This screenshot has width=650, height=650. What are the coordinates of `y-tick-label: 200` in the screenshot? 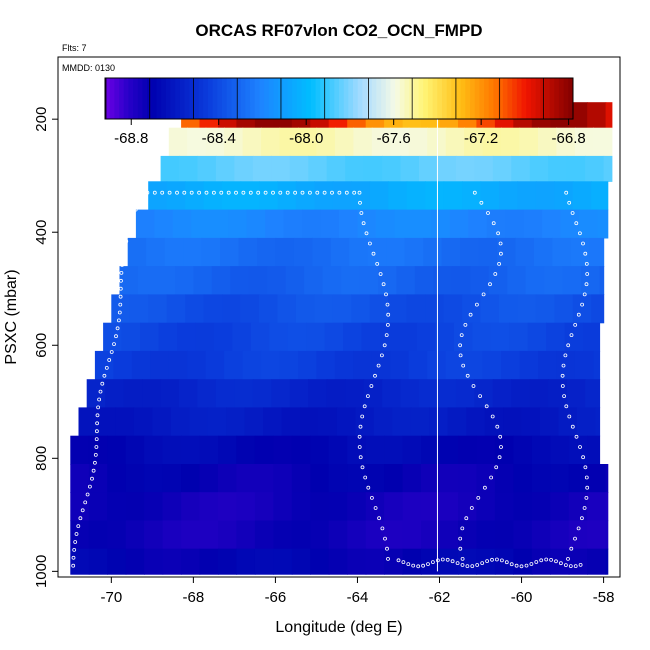 It's located at (41, 119).